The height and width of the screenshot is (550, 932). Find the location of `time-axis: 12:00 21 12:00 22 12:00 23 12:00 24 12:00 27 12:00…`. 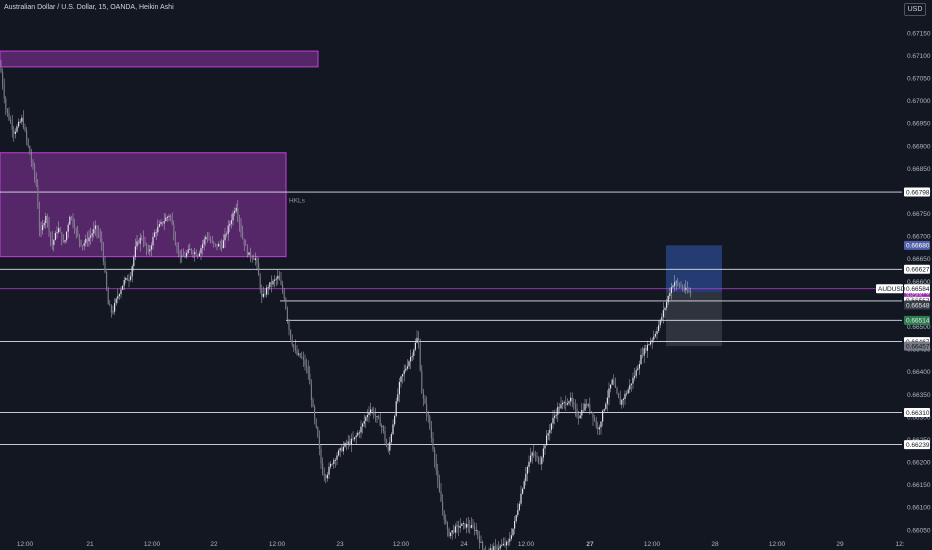

time-axis: 12:00 21 12:00 22 12:00 23 12:00 24 12:00 27 12:00… is located at coordinates (461, 544).